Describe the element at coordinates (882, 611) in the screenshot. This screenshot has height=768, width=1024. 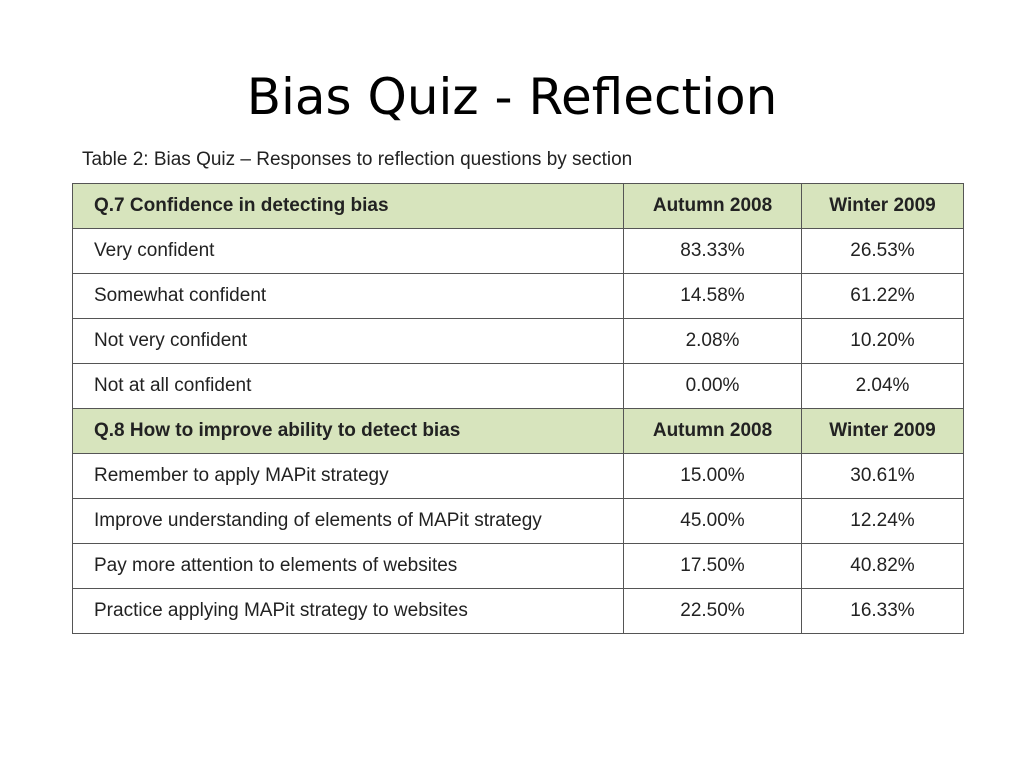
I see `winter-value: 16.33%` at that location.